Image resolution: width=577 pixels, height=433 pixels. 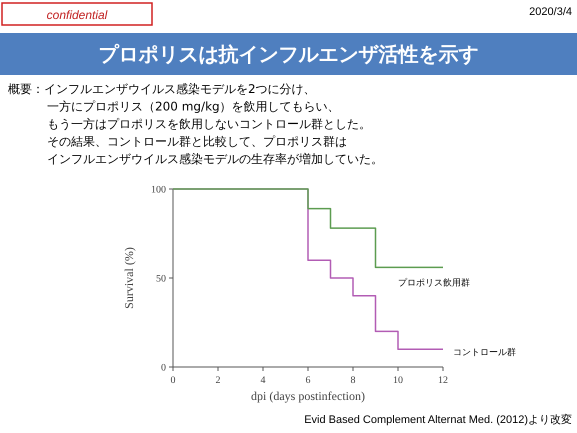 I want to click on x-tick-label: 10, so click(x=398, y=380).